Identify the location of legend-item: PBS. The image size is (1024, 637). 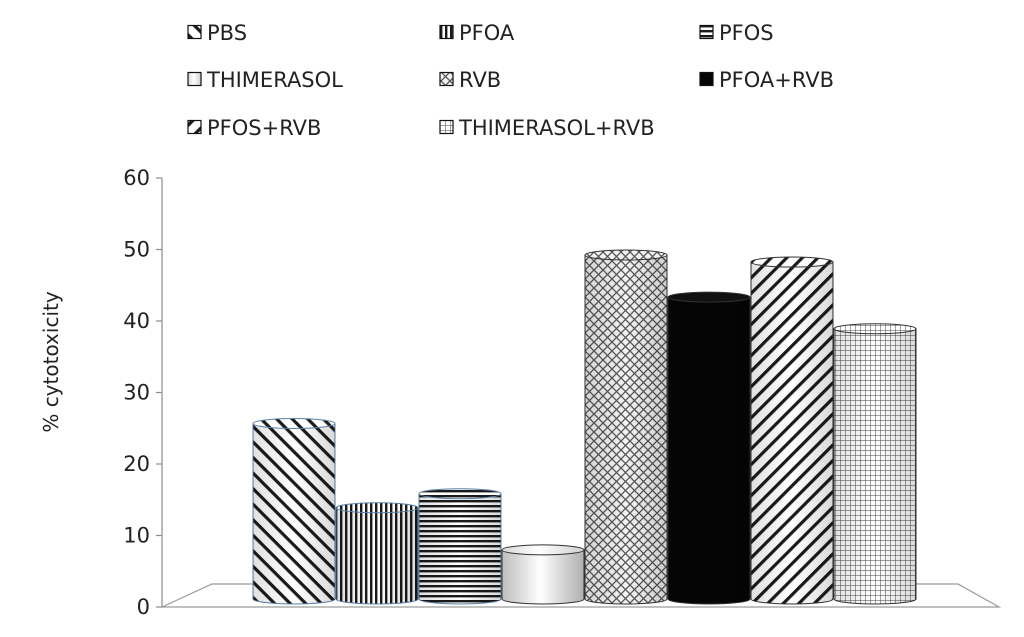
(217, 33).